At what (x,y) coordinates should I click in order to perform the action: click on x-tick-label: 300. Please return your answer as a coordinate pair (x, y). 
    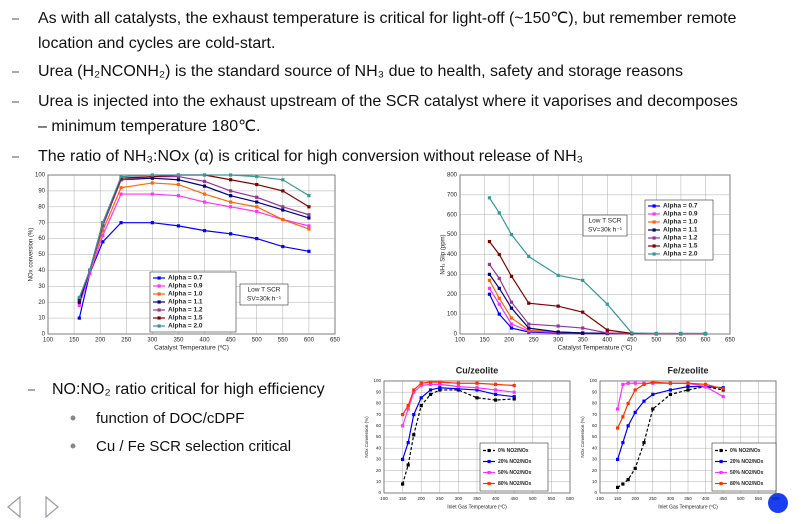
    Looking at the image, I should click on (558, 341).